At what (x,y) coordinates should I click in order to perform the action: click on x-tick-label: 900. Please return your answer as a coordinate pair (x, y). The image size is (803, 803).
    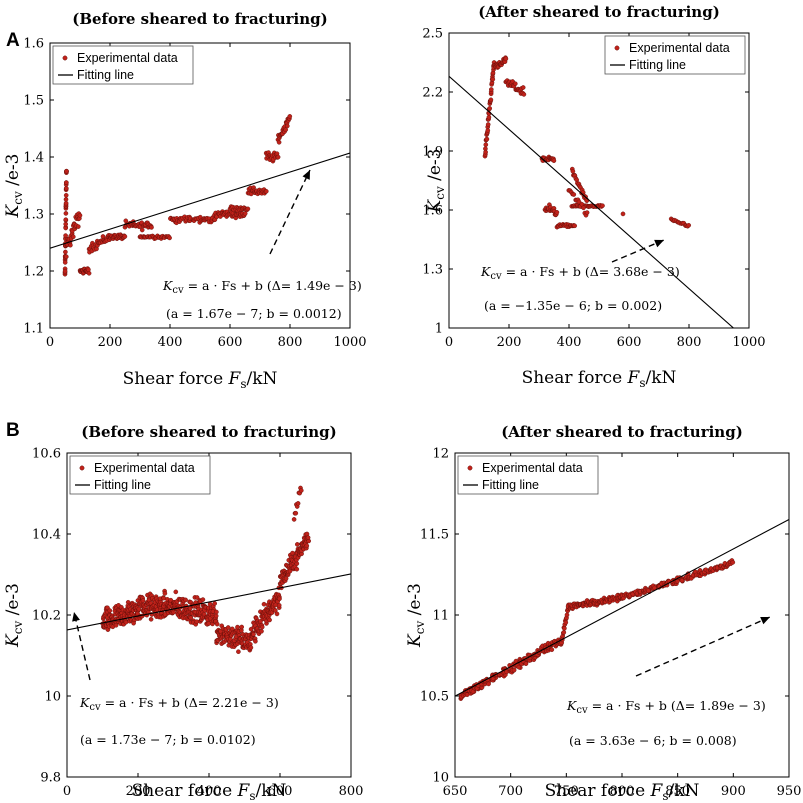
    Looking at the image, I should click on (733, 791).